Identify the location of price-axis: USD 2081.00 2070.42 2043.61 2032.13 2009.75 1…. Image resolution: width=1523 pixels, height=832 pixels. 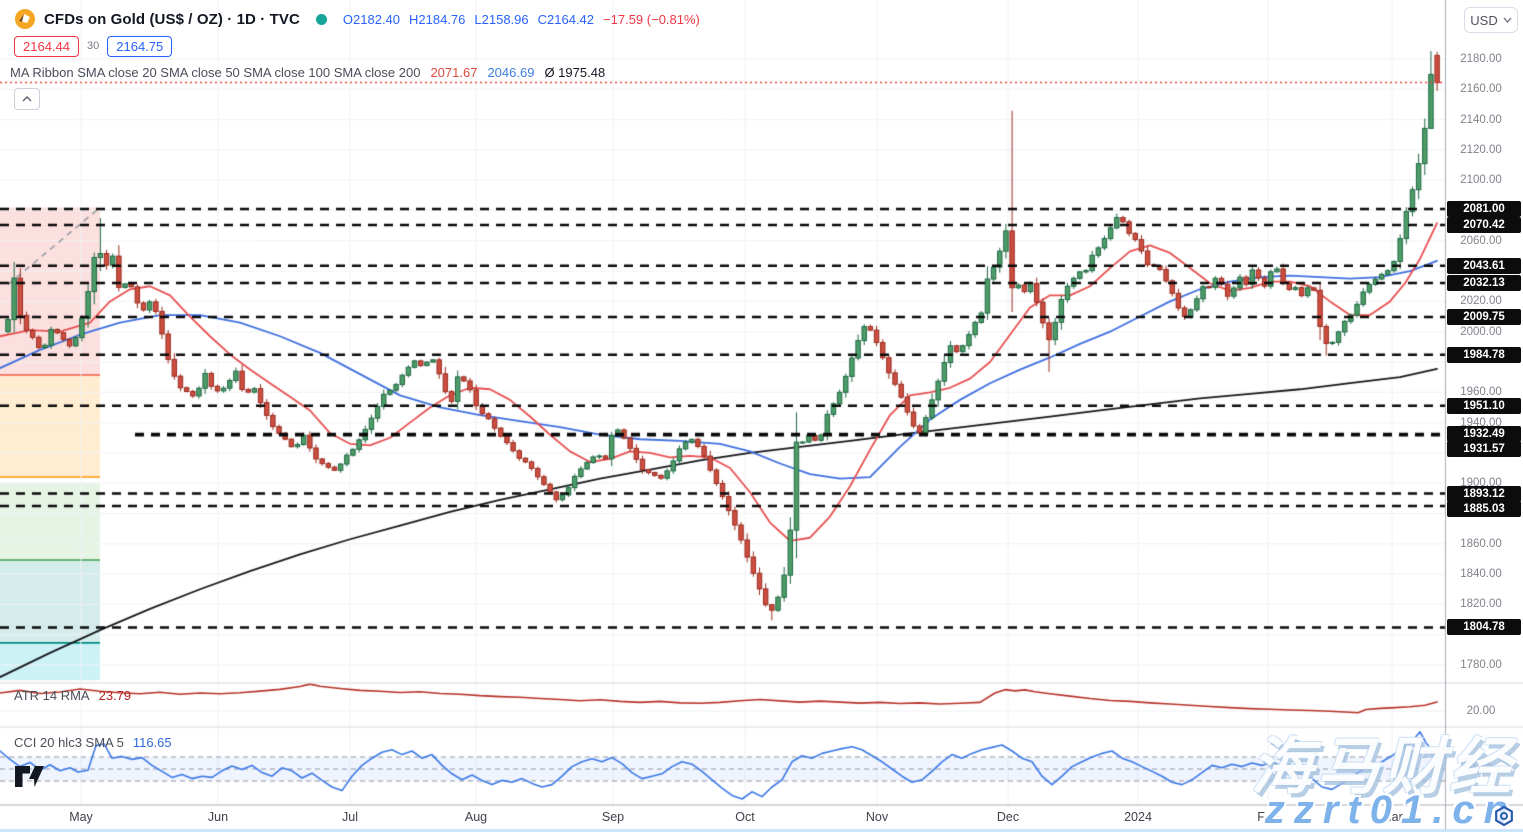
(1484, 416).